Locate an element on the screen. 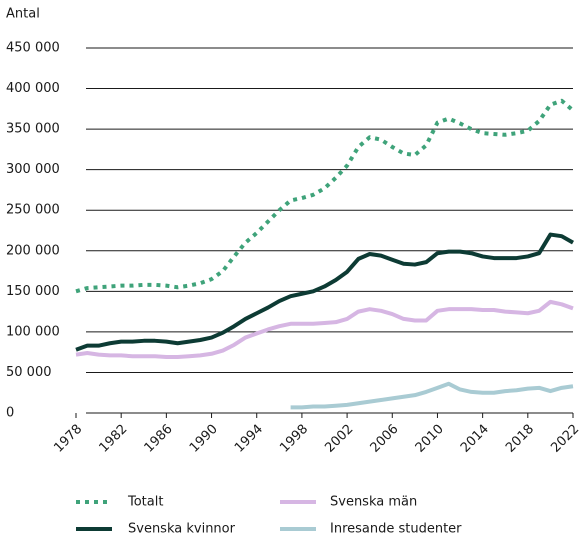 The image size is (579, 542). x-tick-label: 2002 is located at coordinates (339, 439).